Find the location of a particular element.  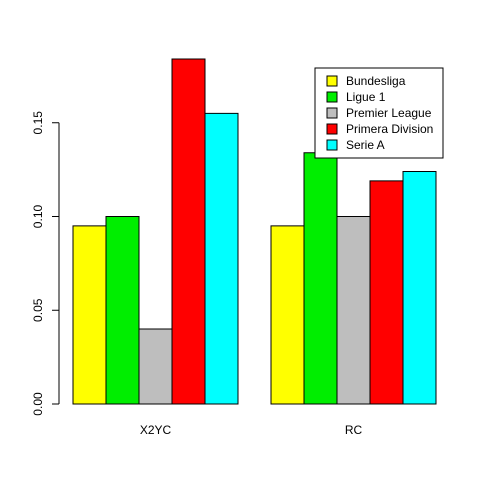

legend-label: Primera Division is located at coordinates (389, 129).